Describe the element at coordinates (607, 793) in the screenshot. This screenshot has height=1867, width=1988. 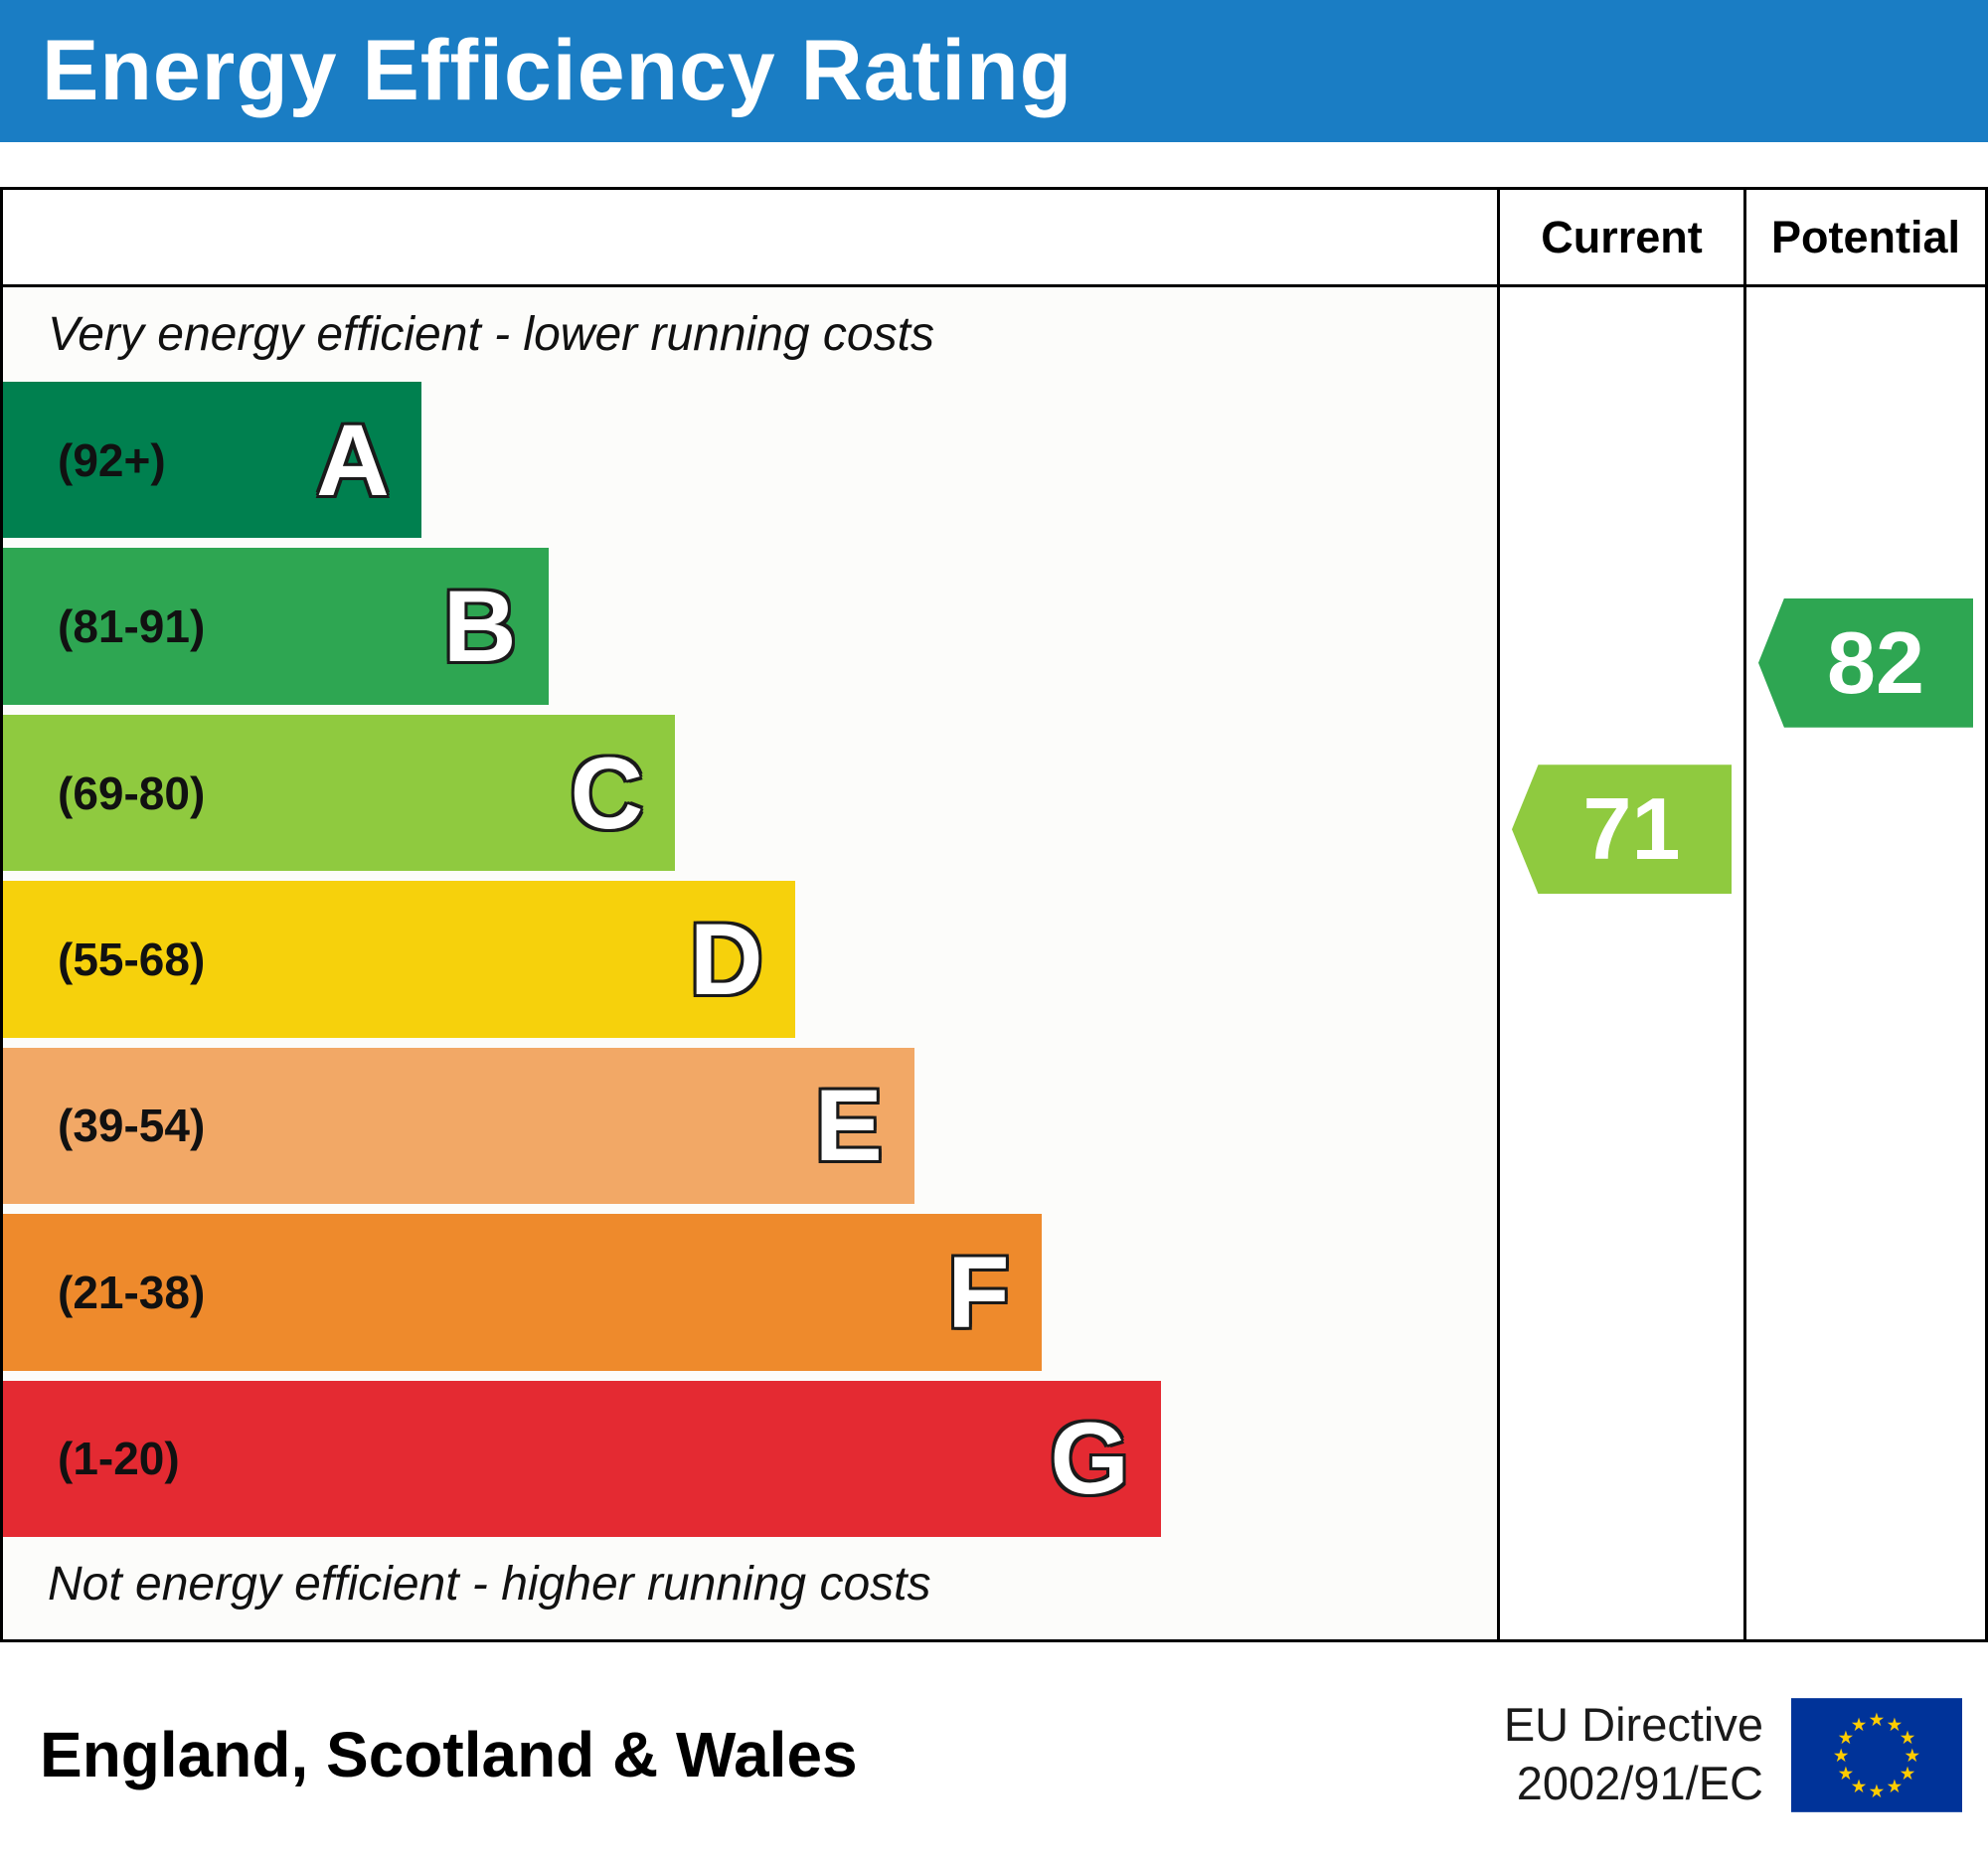
I see `band-letter: C` at that location.